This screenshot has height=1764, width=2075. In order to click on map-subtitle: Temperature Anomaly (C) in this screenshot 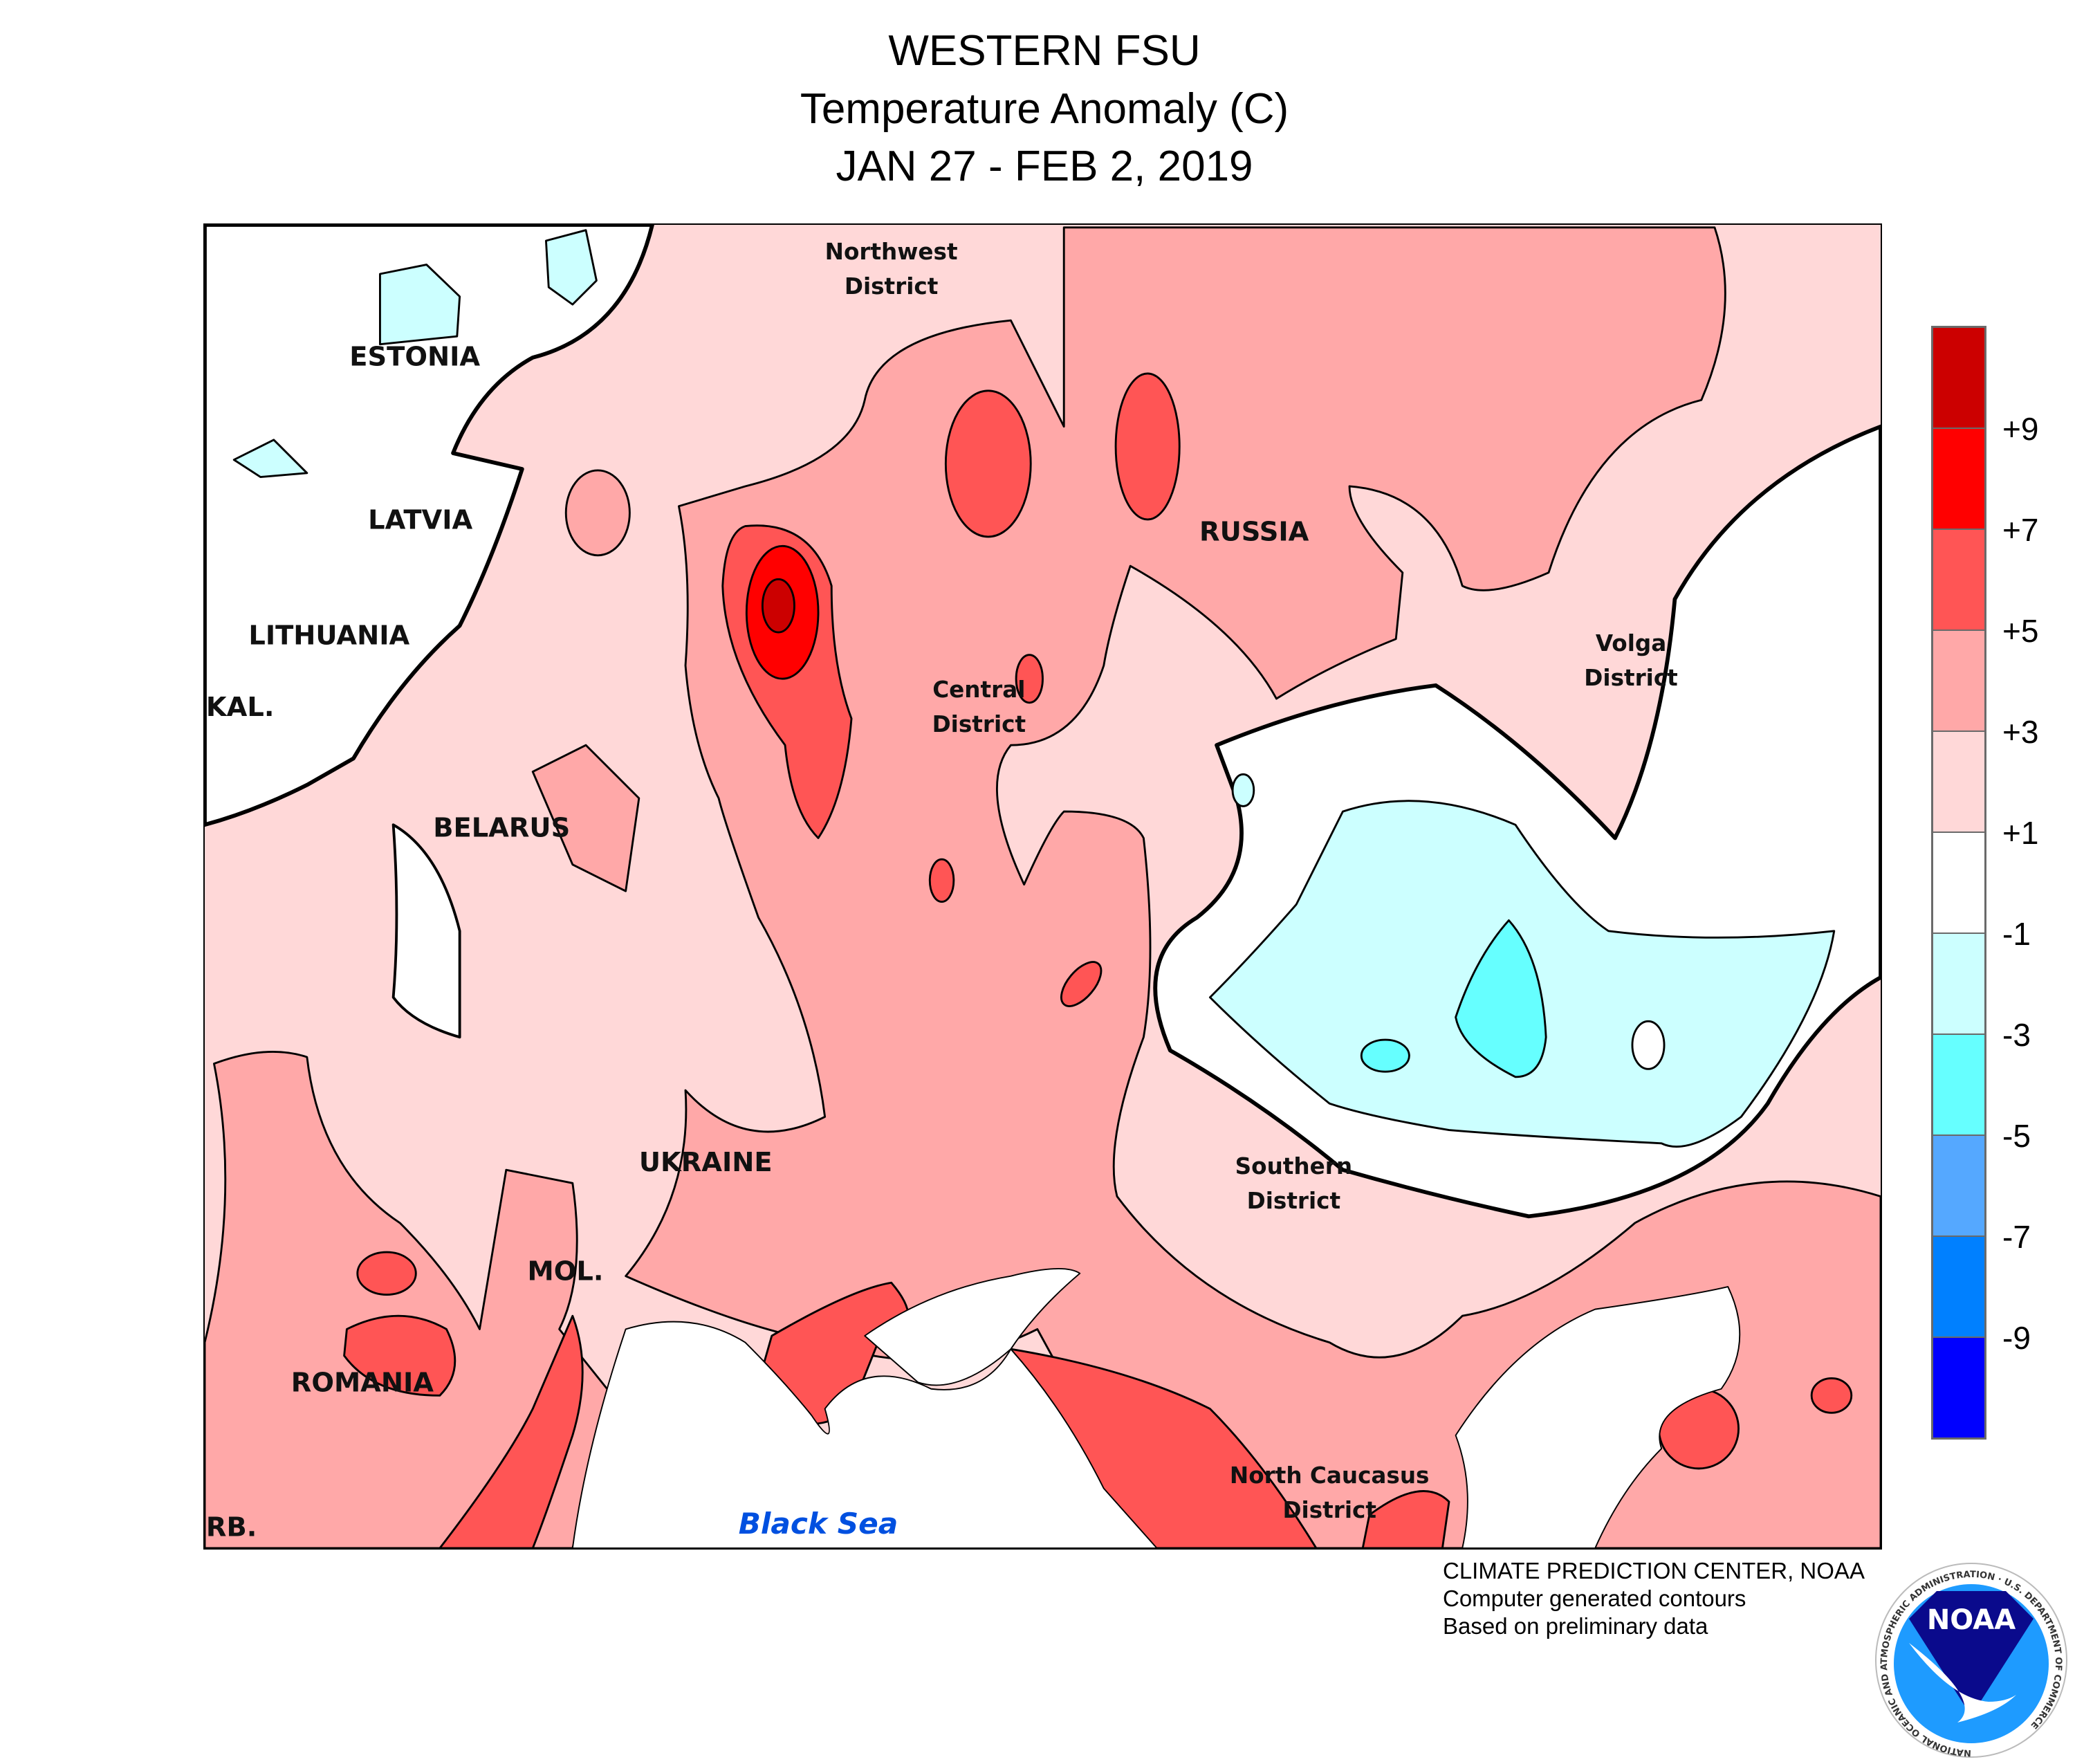, I will do `click(1044, 109)`.